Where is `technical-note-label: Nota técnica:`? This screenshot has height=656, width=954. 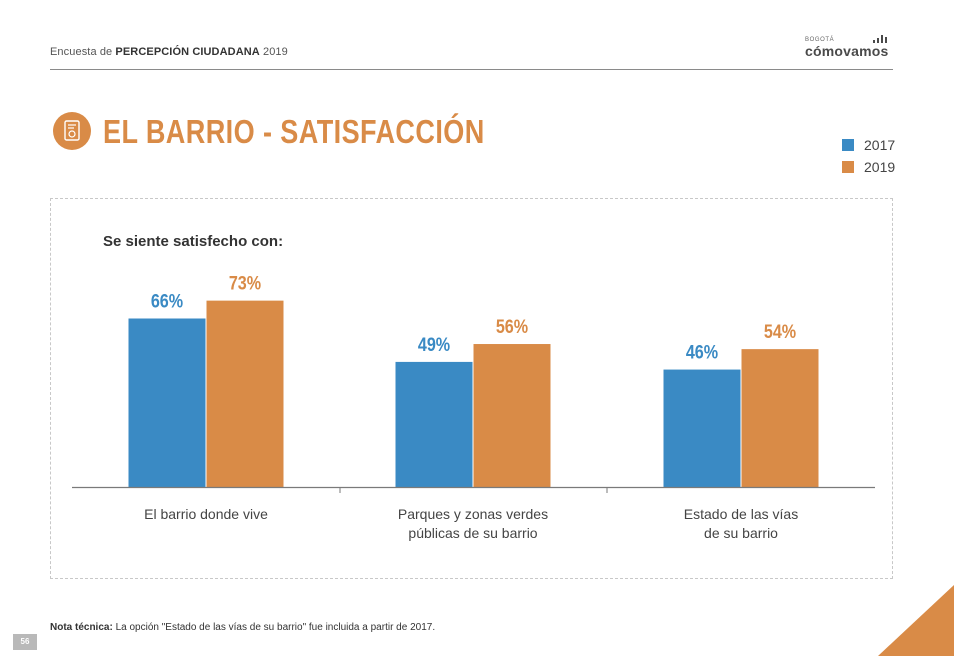
technical-note-label: Nota técnica: is located at coordinates (81, 627).